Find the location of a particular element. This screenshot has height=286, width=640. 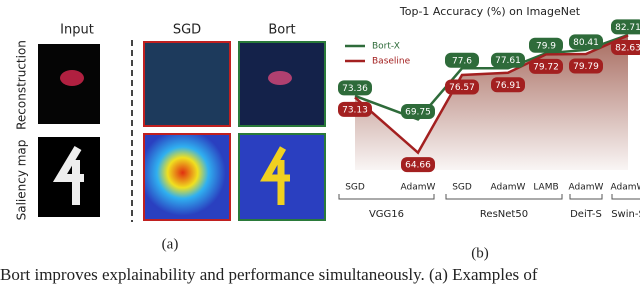

value-label: 79.79 is located at coordinates (586, 67).